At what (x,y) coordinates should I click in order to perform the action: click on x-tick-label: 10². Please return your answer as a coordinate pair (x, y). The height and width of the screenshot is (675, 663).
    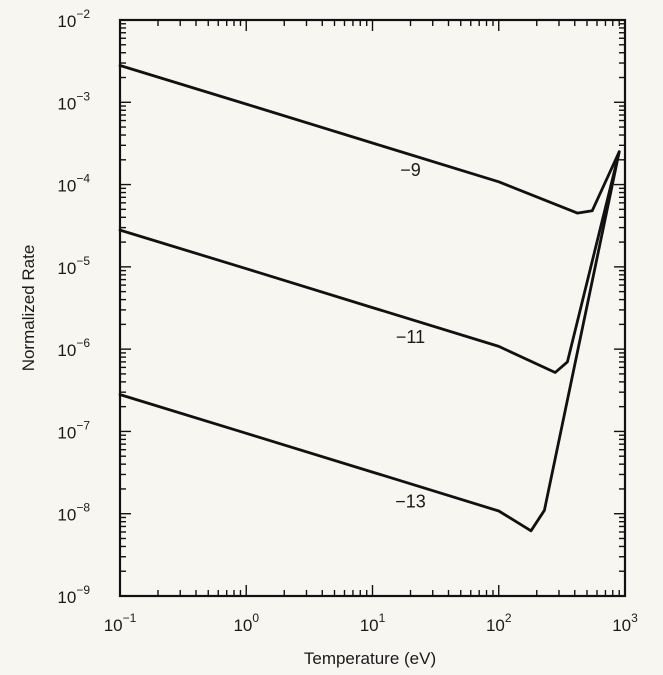
    Looking at the image, I should click on (499, 623).